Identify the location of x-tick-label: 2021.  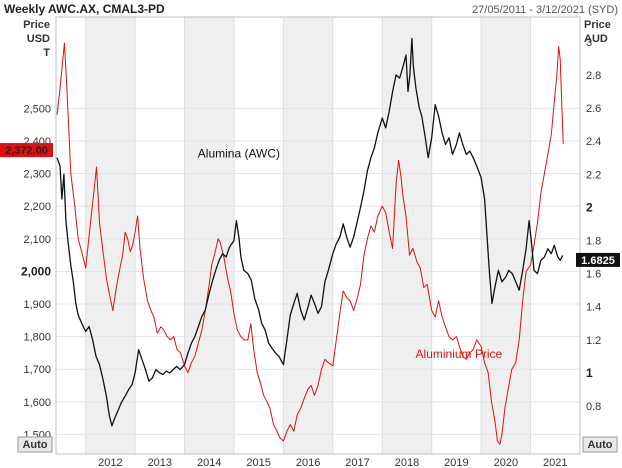
(555, 462).